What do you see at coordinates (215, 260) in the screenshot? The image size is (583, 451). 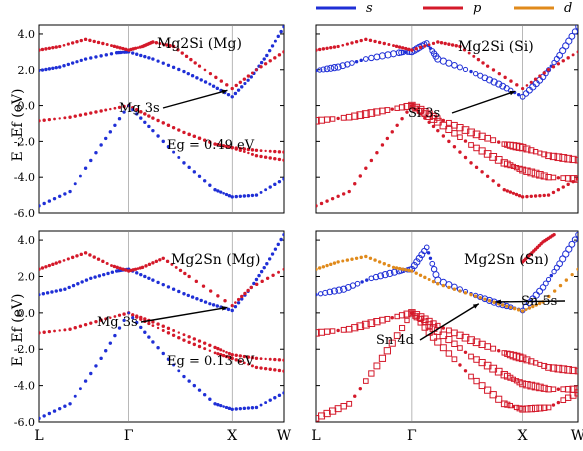 I see `panel-title: Mg2Sn (Mg)` at bounding box center [215, 260].